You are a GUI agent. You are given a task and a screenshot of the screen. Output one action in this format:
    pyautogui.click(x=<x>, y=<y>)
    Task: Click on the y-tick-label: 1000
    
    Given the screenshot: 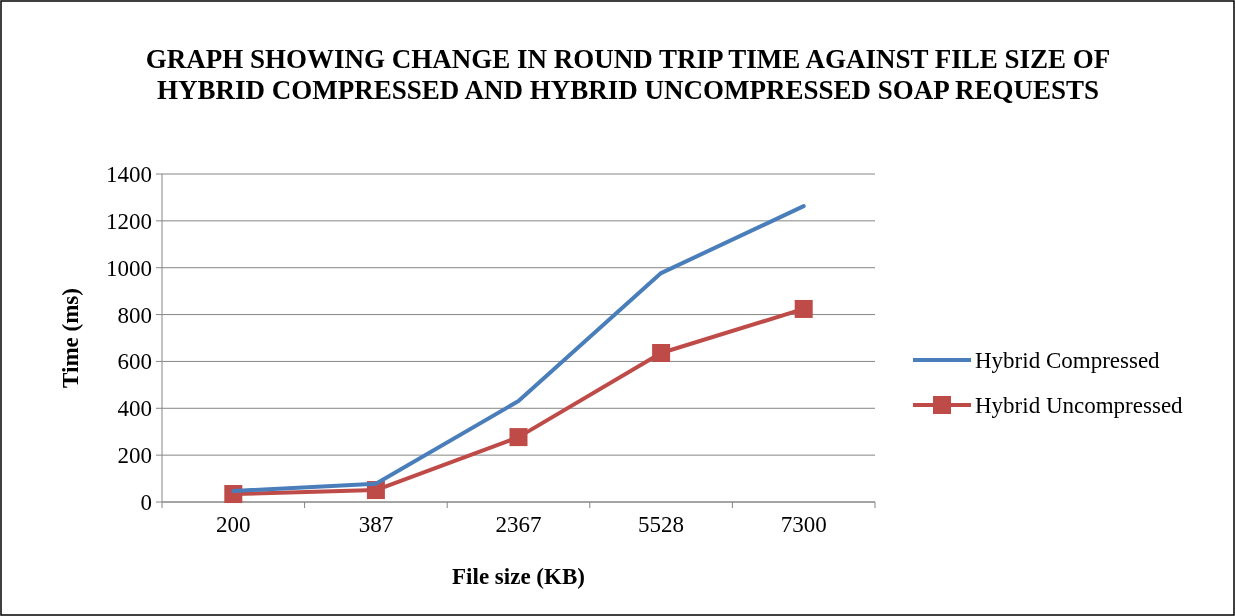 What is the action you would take?
    pyautogui.click(x=129, y=268)
    